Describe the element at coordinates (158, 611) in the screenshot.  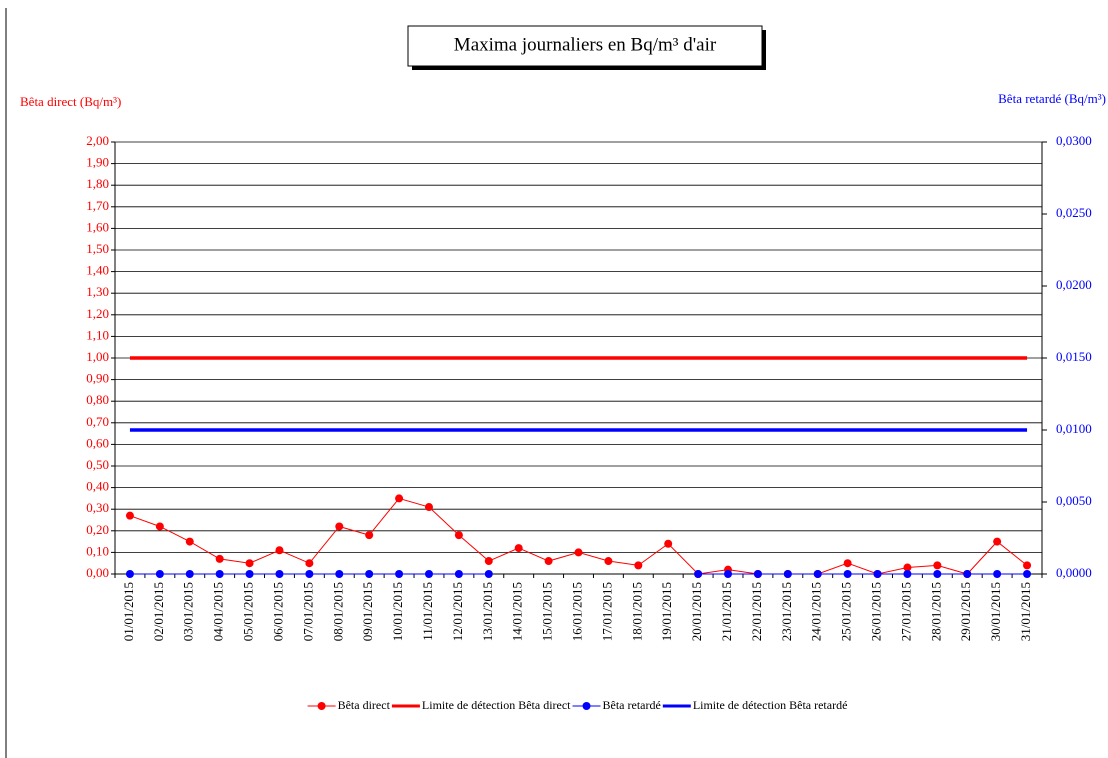
I see `x-tick-label: 02/01/2015` at that location.